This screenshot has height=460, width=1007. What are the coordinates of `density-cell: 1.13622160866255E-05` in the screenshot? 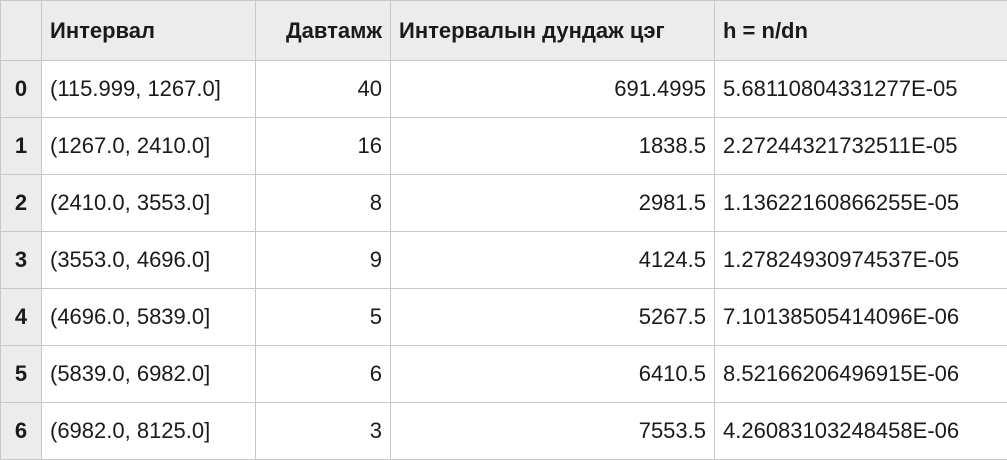 It's located at (861, 203).